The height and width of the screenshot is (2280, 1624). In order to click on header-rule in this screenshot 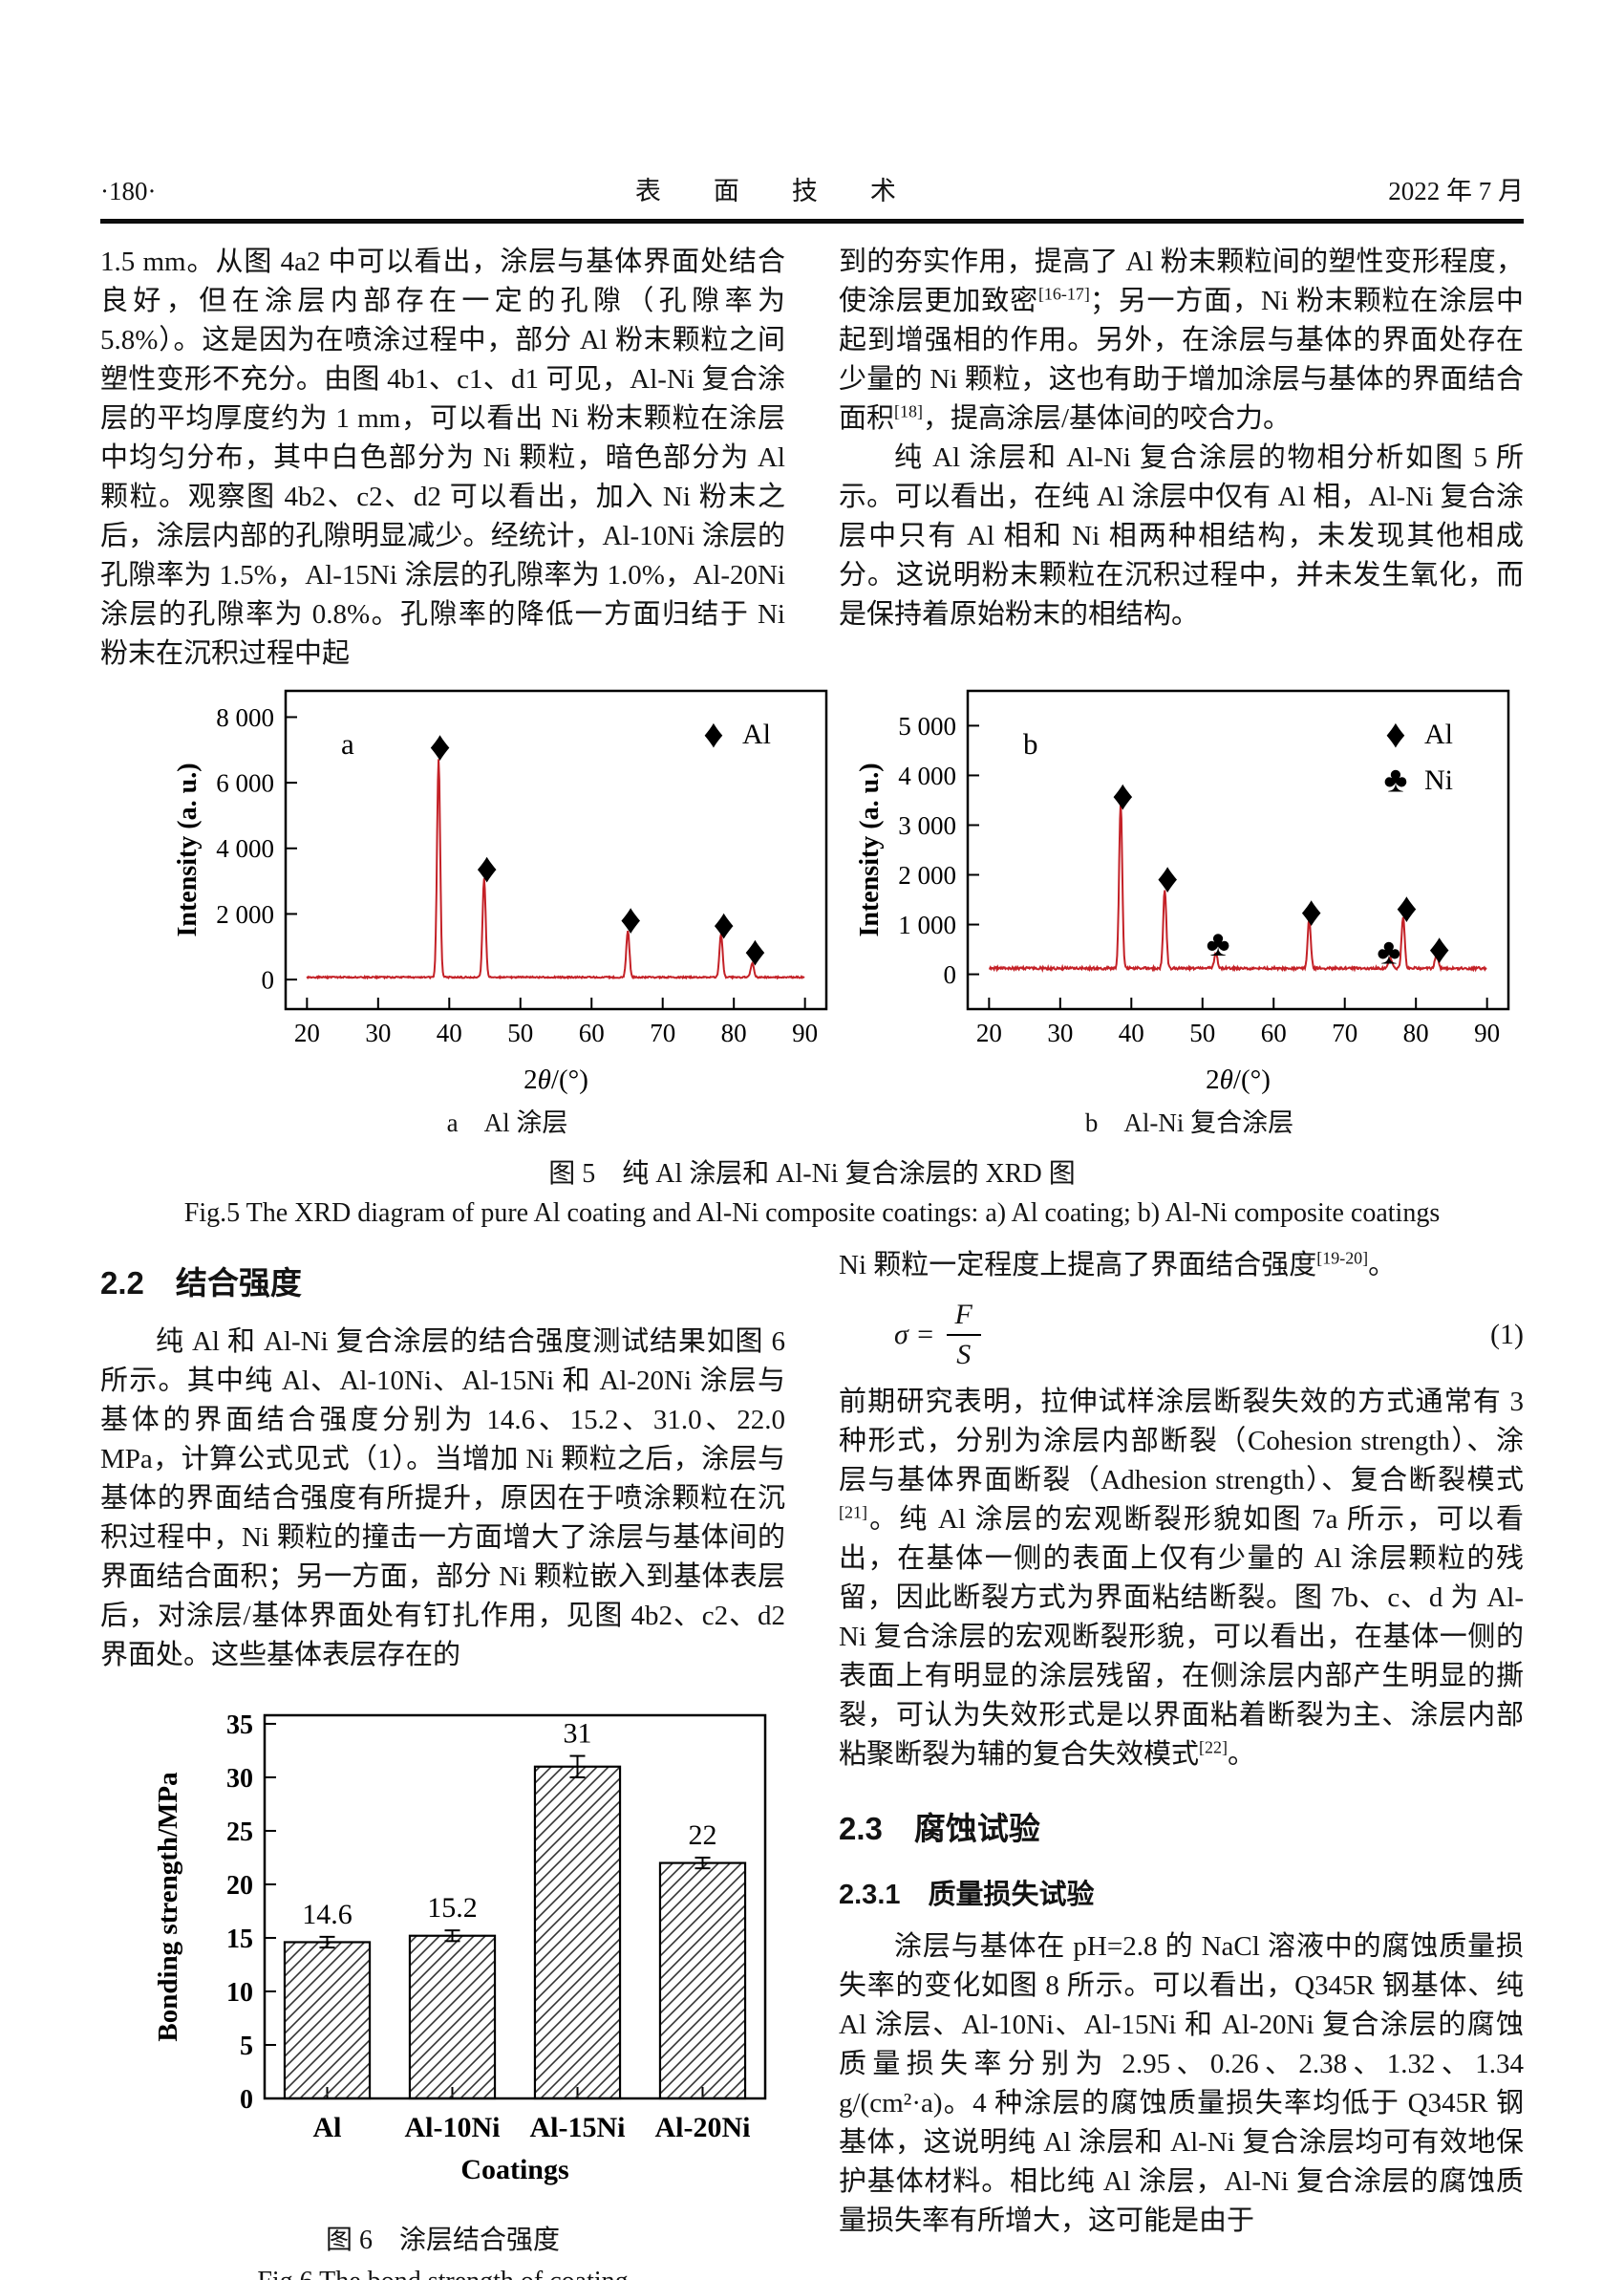, I will do `click(812, 221)`.